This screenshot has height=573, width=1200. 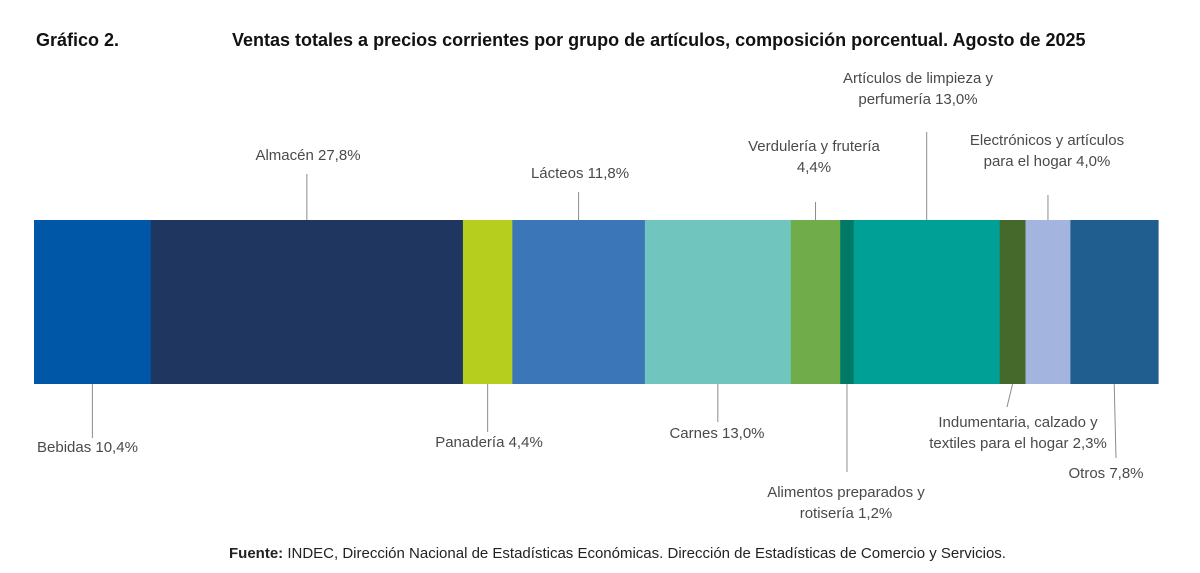 What do you see at coordinates (580, 173) in the screenshot?
I see `segment-label-4: Lácteos 11,8%` at bounding box center [580, 173].